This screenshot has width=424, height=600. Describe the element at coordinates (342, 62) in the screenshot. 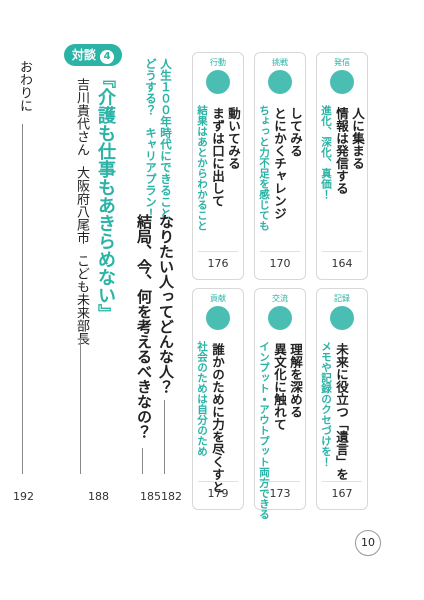

I see `card-tag: 発信` at that location.